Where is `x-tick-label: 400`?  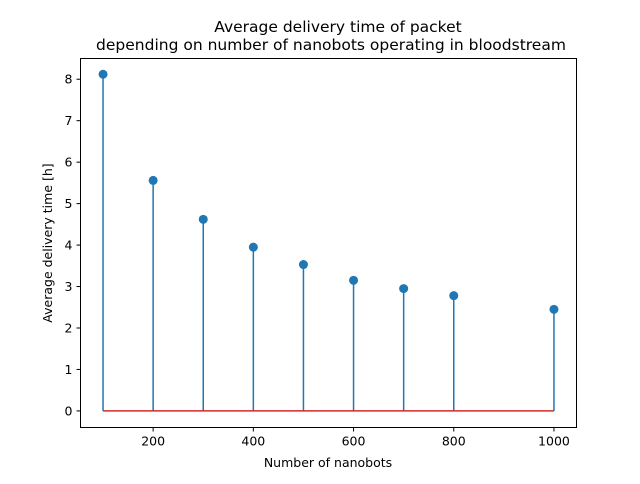
x-tick-label: 400 is located at coordinates (253, 441).